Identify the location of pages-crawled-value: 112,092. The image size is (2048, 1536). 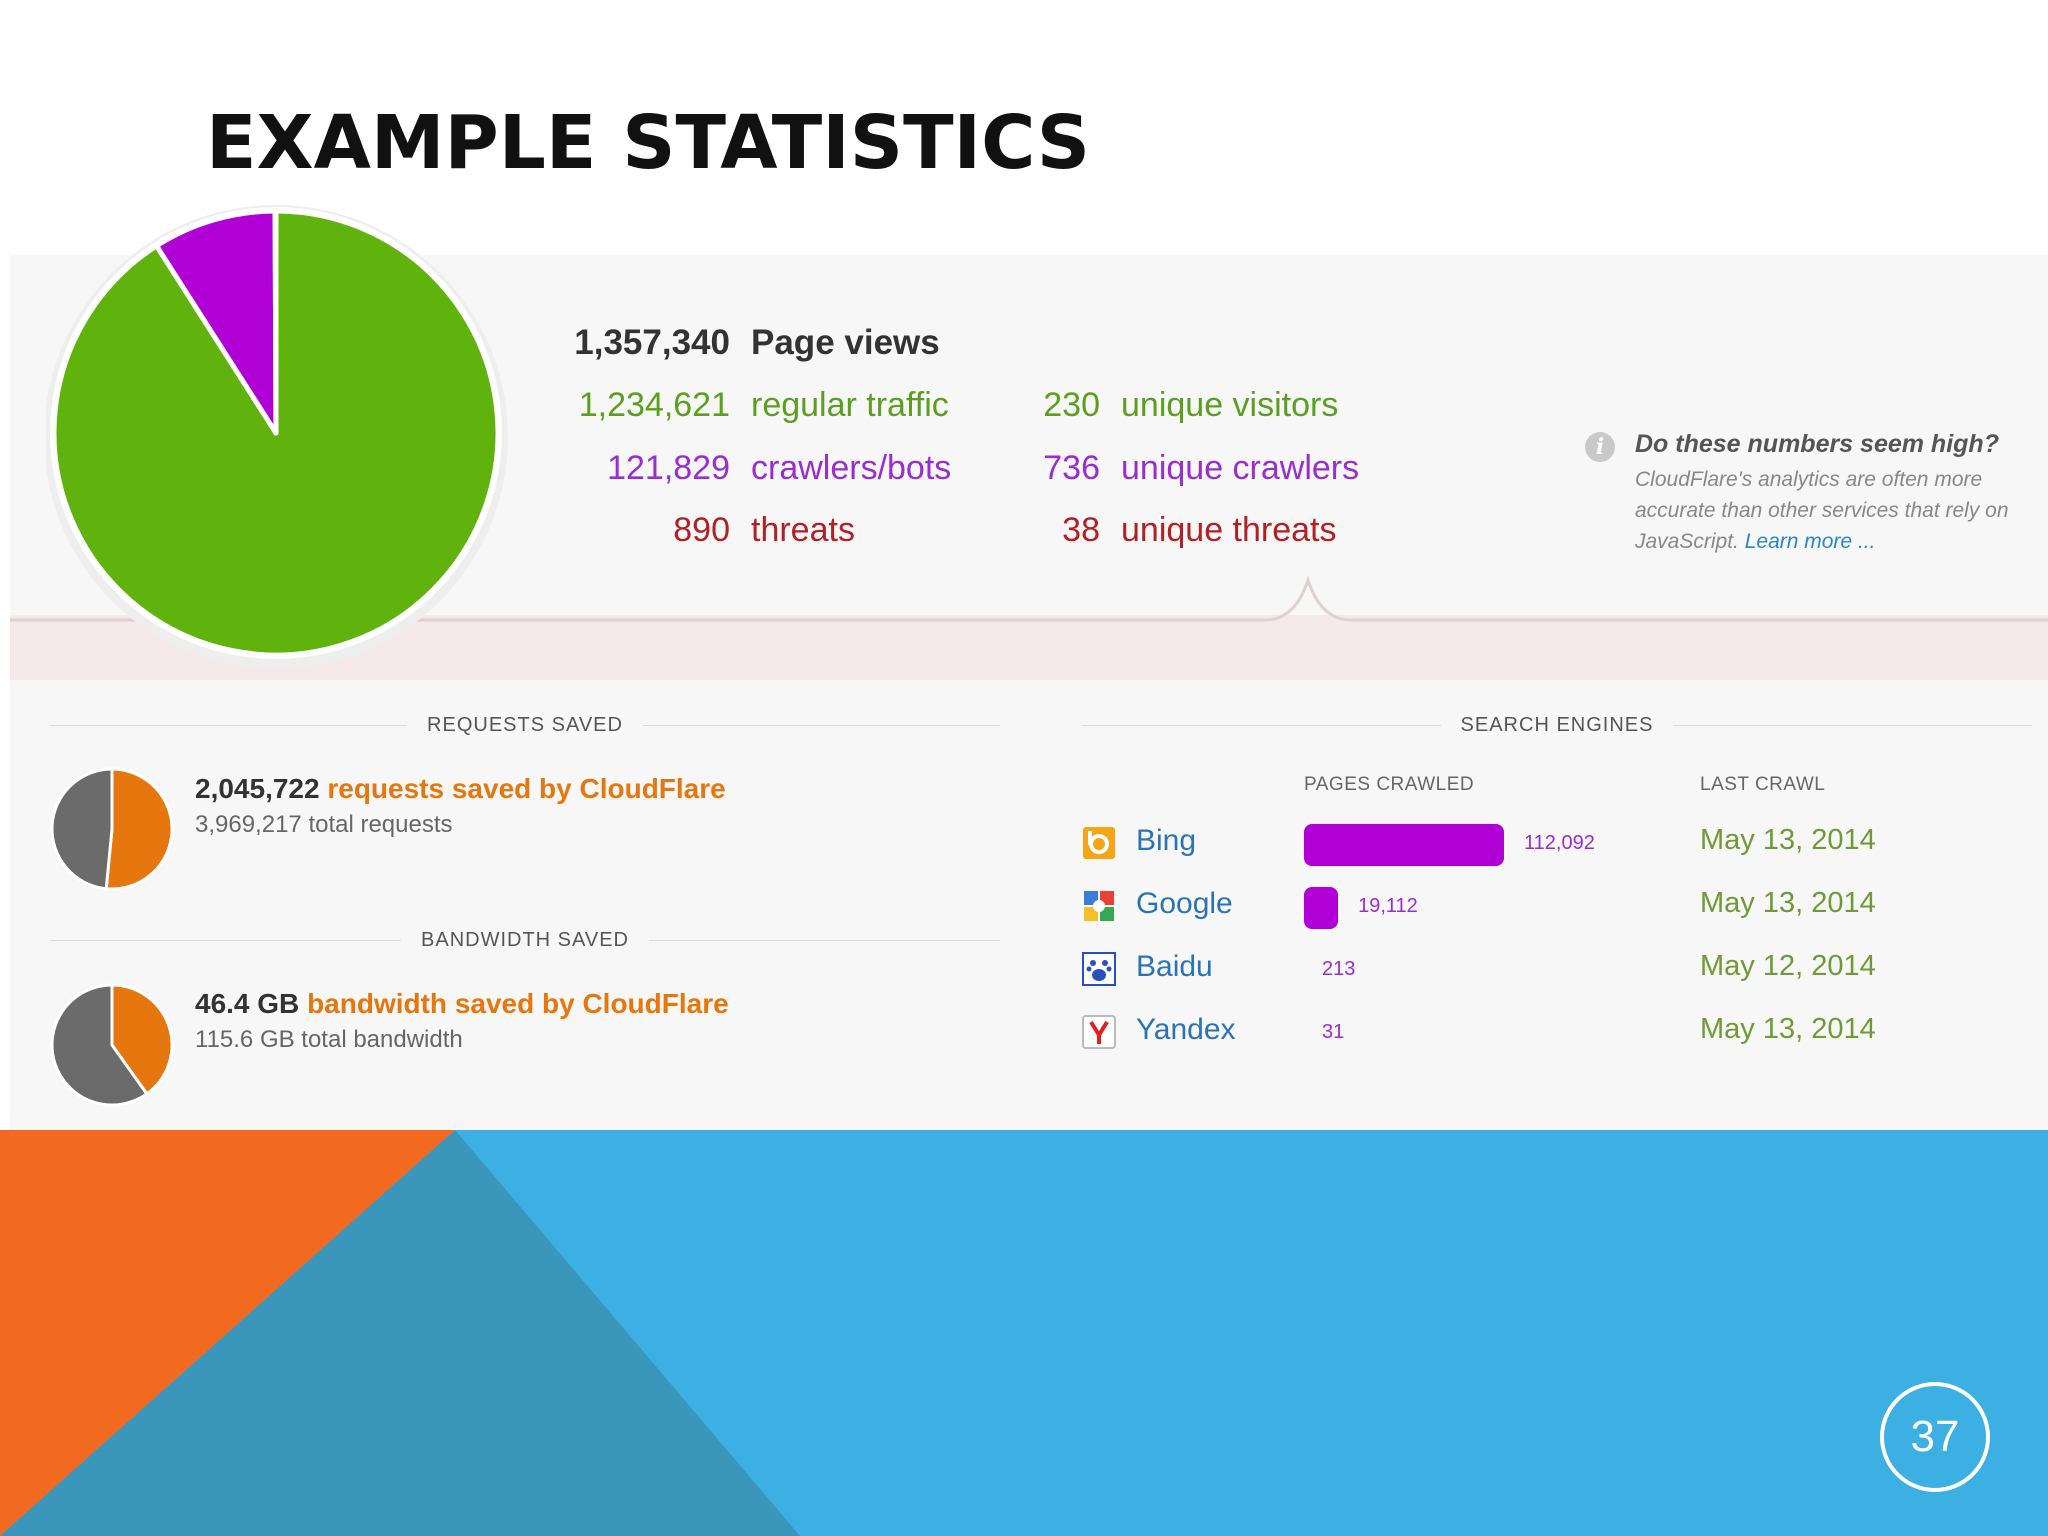
(1559, 843).